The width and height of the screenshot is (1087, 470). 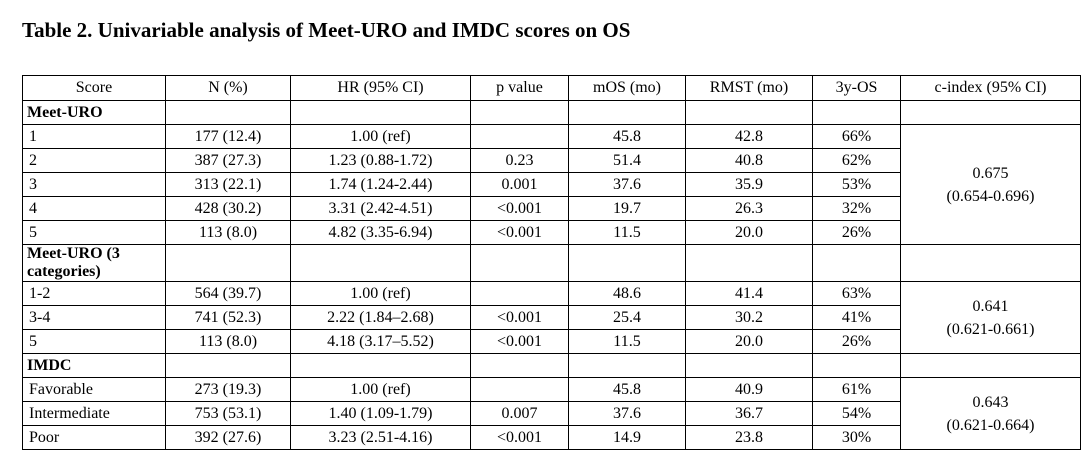 I want to click on cell: 753 (53.1), so click(x=228, y=413).